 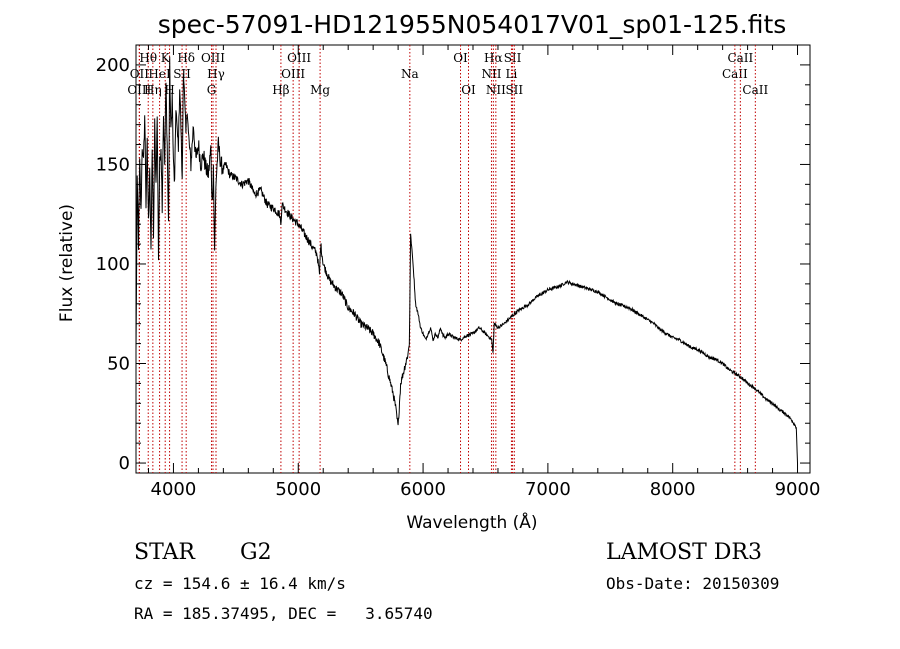 I want to click on redshift-velocity: cz = 154.6 ± 16.4 km/s, so click(x=240, y=583).